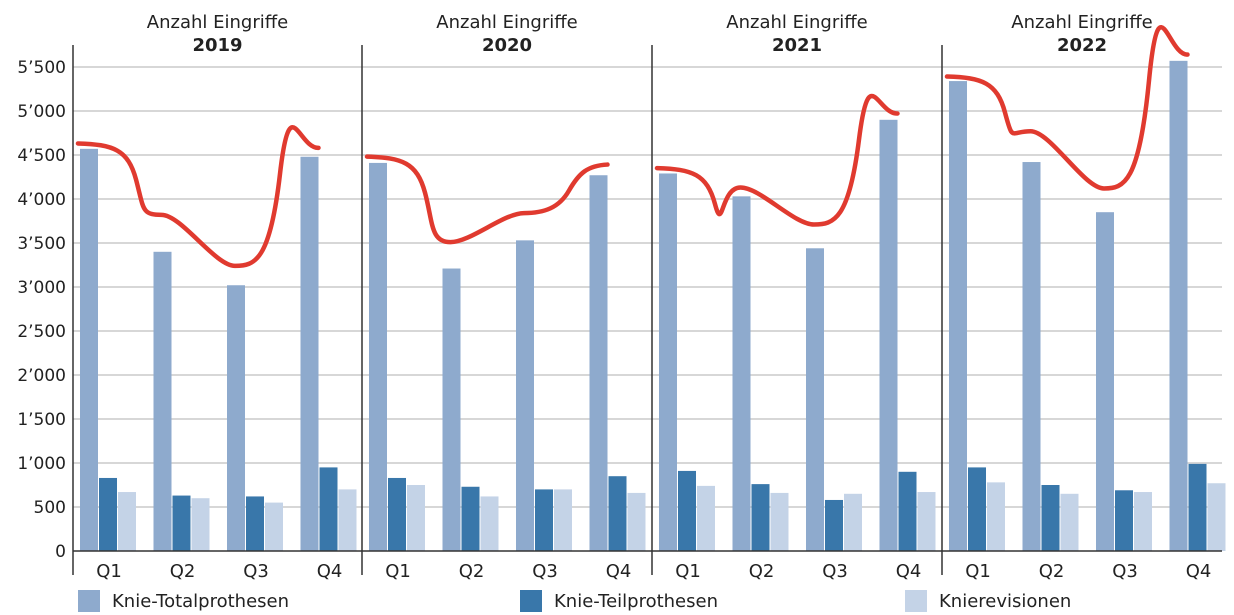 The height and width of the screenshot is (615, 1234). Describe the element at coordinates (853, 522) in the screenshot. I see `bar-knierevisionen-2021-q3` at that location.